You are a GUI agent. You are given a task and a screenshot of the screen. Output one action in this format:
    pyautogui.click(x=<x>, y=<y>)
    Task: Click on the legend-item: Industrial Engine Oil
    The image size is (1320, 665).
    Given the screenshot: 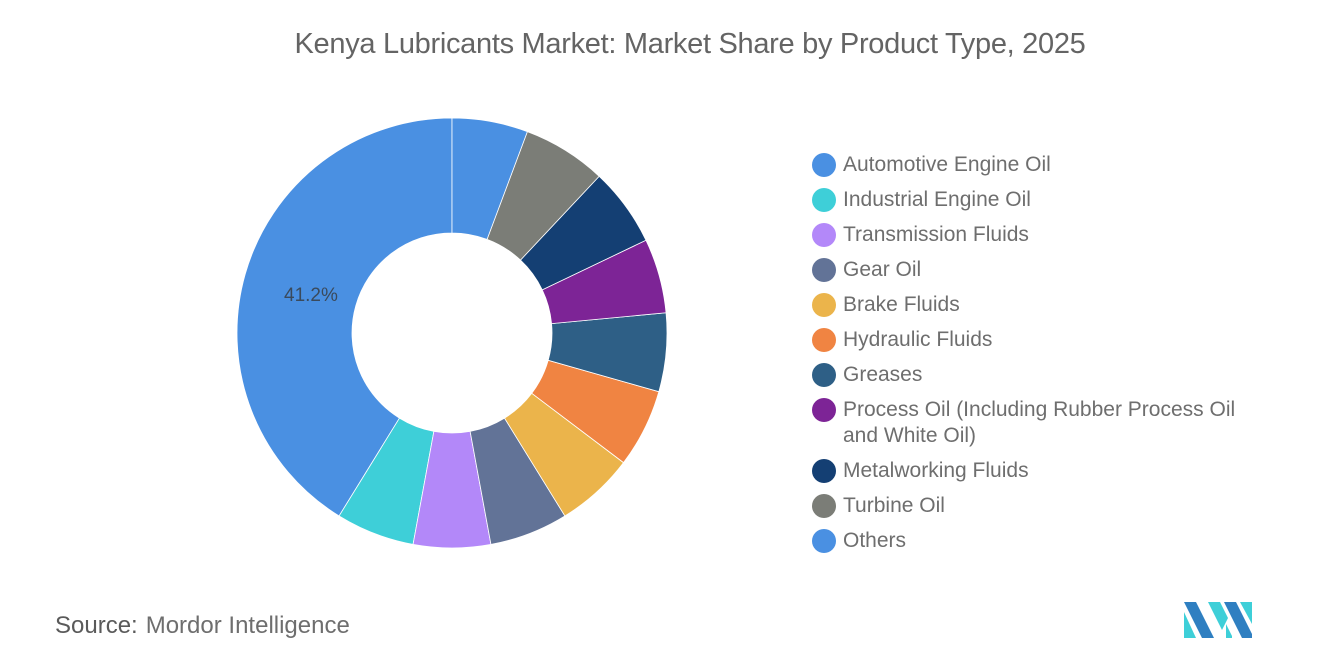 What is the action you would take?
    pyautogui.click(x=1042, y=200)
    